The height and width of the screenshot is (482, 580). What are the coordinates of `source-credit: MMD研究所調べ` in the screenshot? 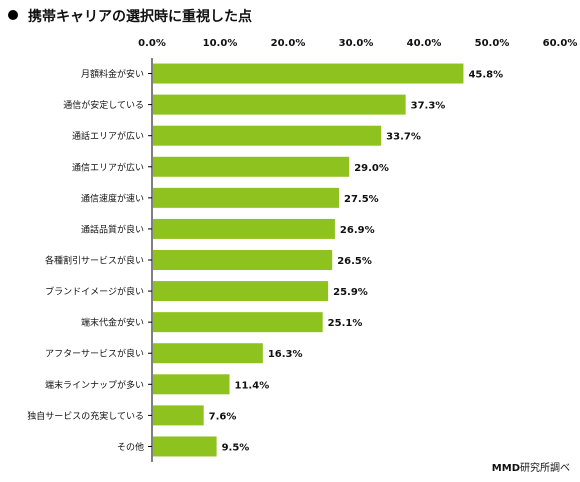 It's located at (531, 466).